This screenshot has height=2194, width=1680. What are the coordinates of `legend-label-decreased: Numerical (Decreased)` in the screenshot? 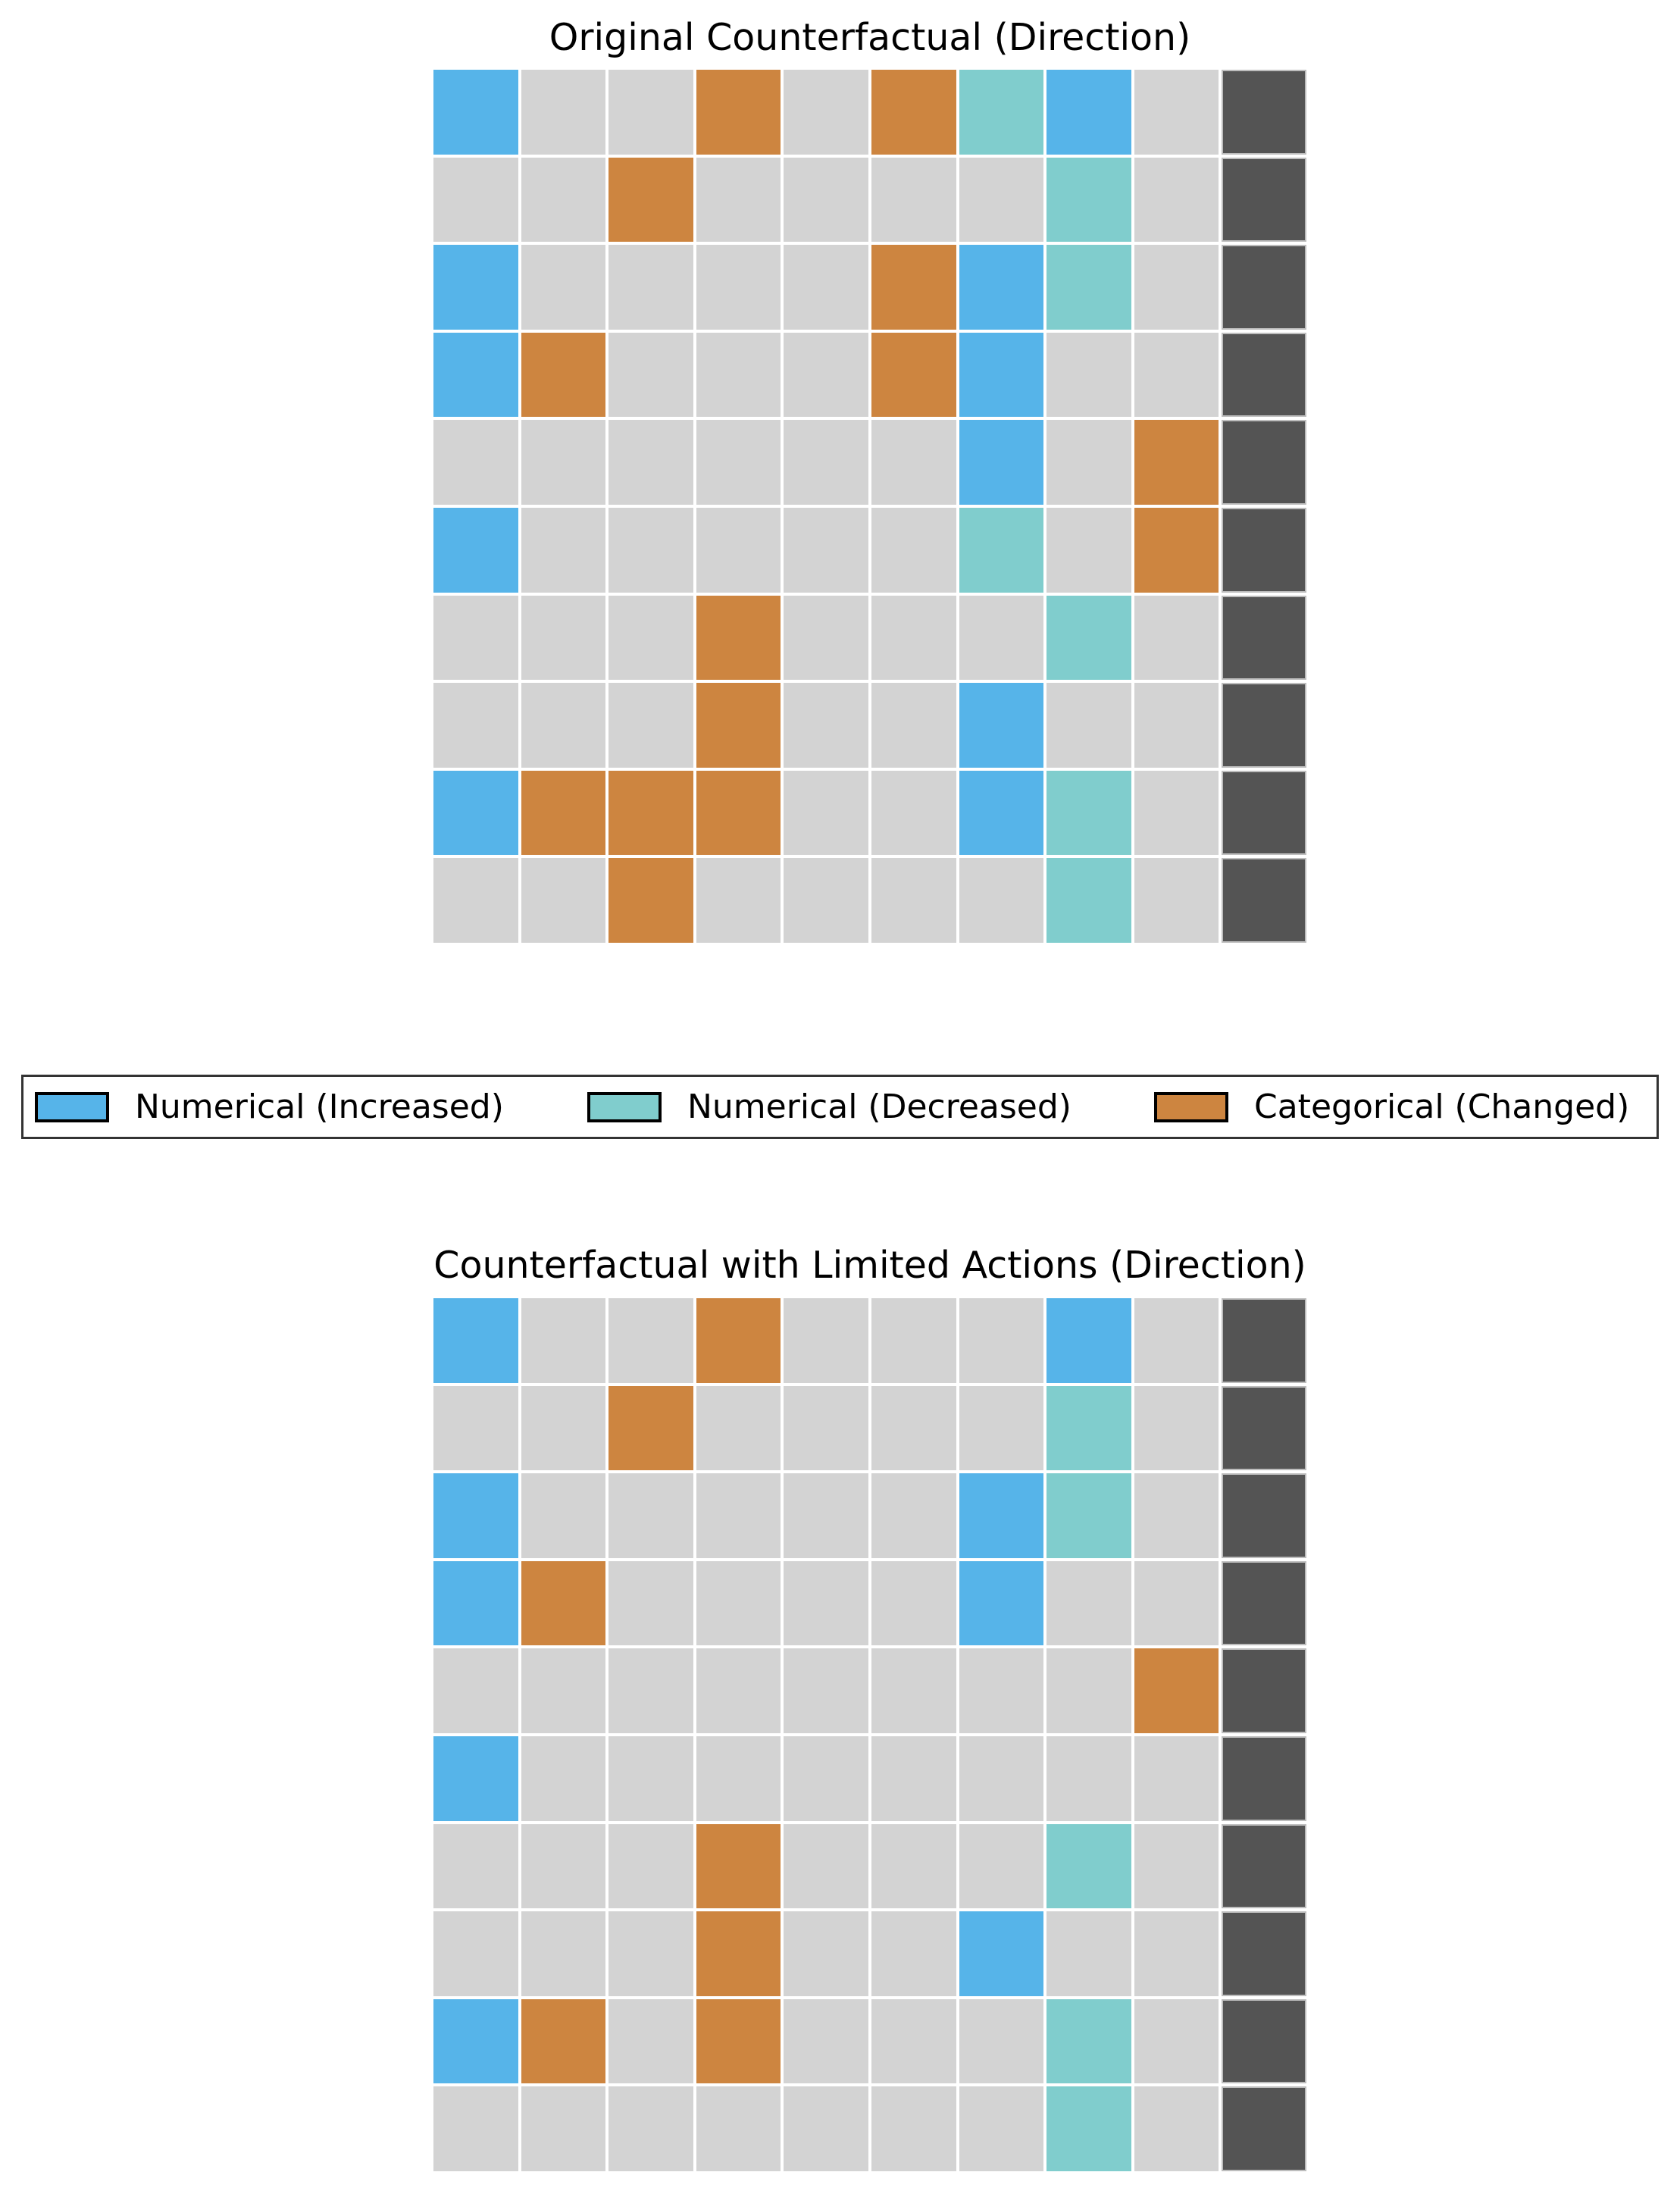 It's located at (879, 1107).